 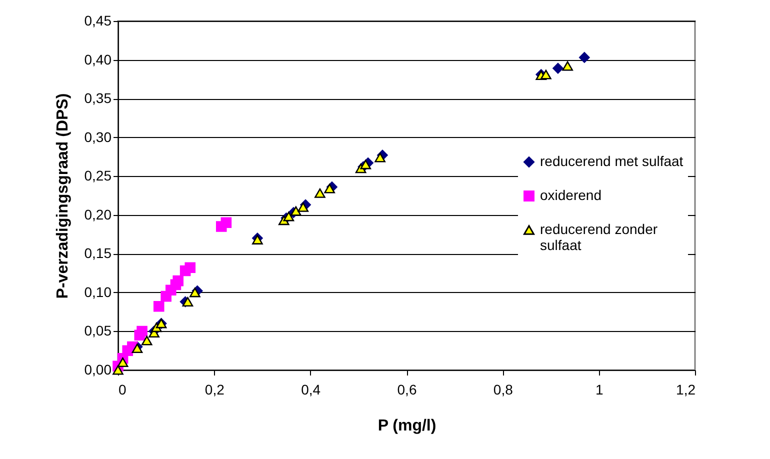 What do you see at coordinates (98, 176) in the screenshot?
I see `y-tick-label: 0,25` at bounding box center [98, 176].